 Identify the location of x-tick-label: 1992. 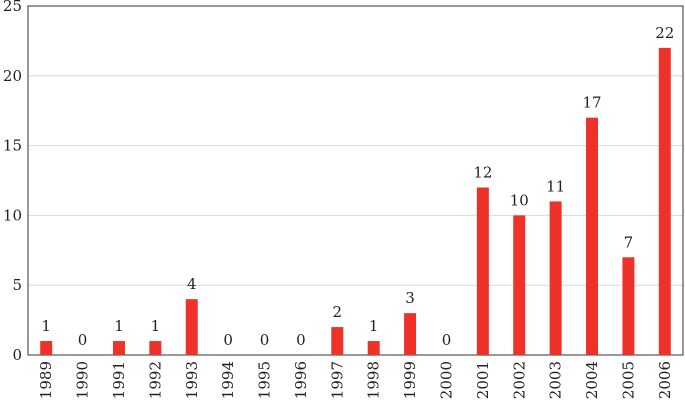
(155, 380).